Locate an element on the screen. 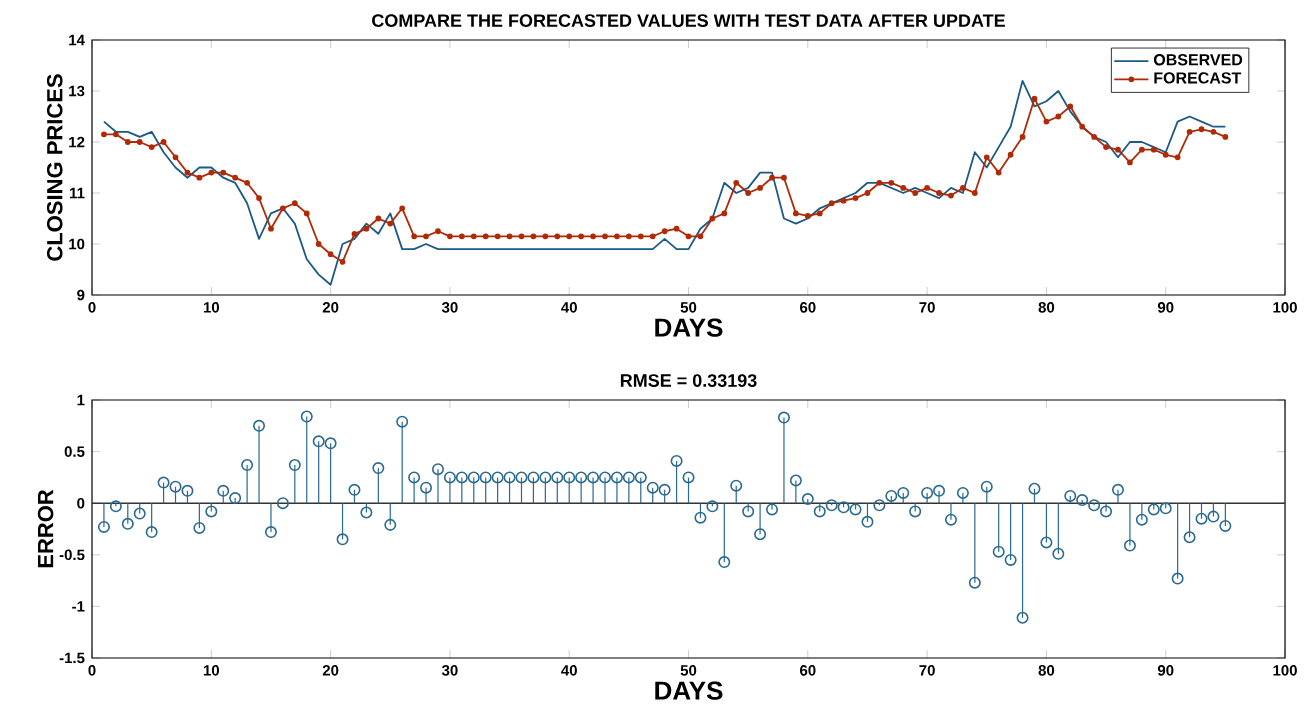 The width and height of the screenshot is (1309, 719). chart-title: COMPARE THE FORECASTED VALUES WITH TEST DATA AFTER UPDATE is located at coordinates (688, 20).